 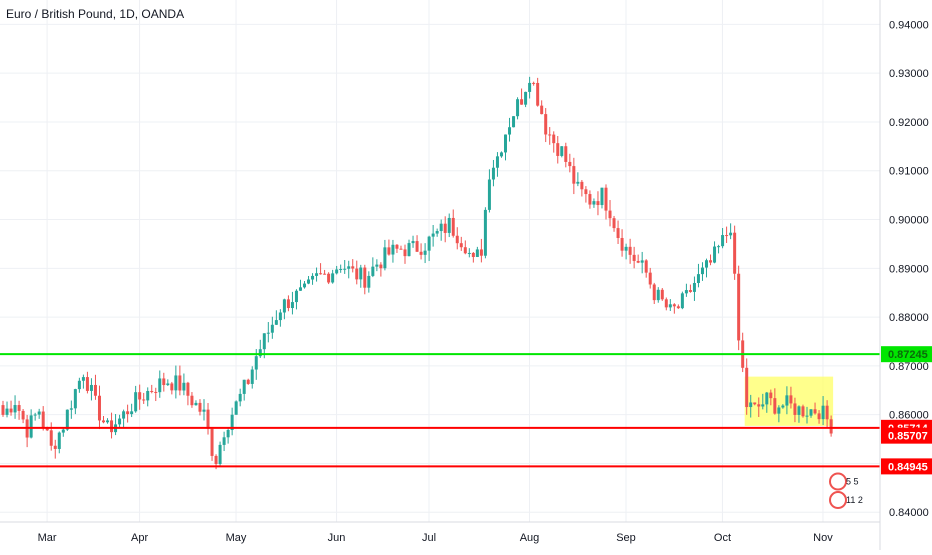 I want to click on x-month-label: Aug, so click(x=530, y=538).